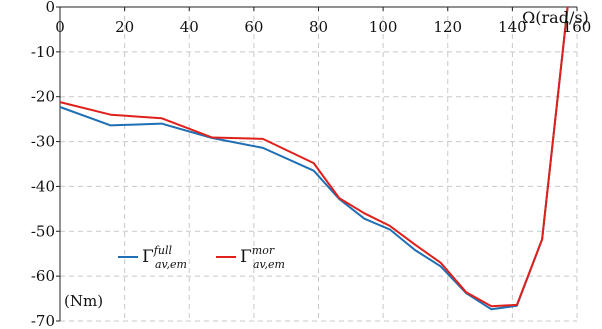 The width and height of the screenshot is (602, 329). What do you see at coordinates (201, 257) in the screenshot?
I see `legend: Γfull av,em Γmor av,em` at bounding box center [201, 257].